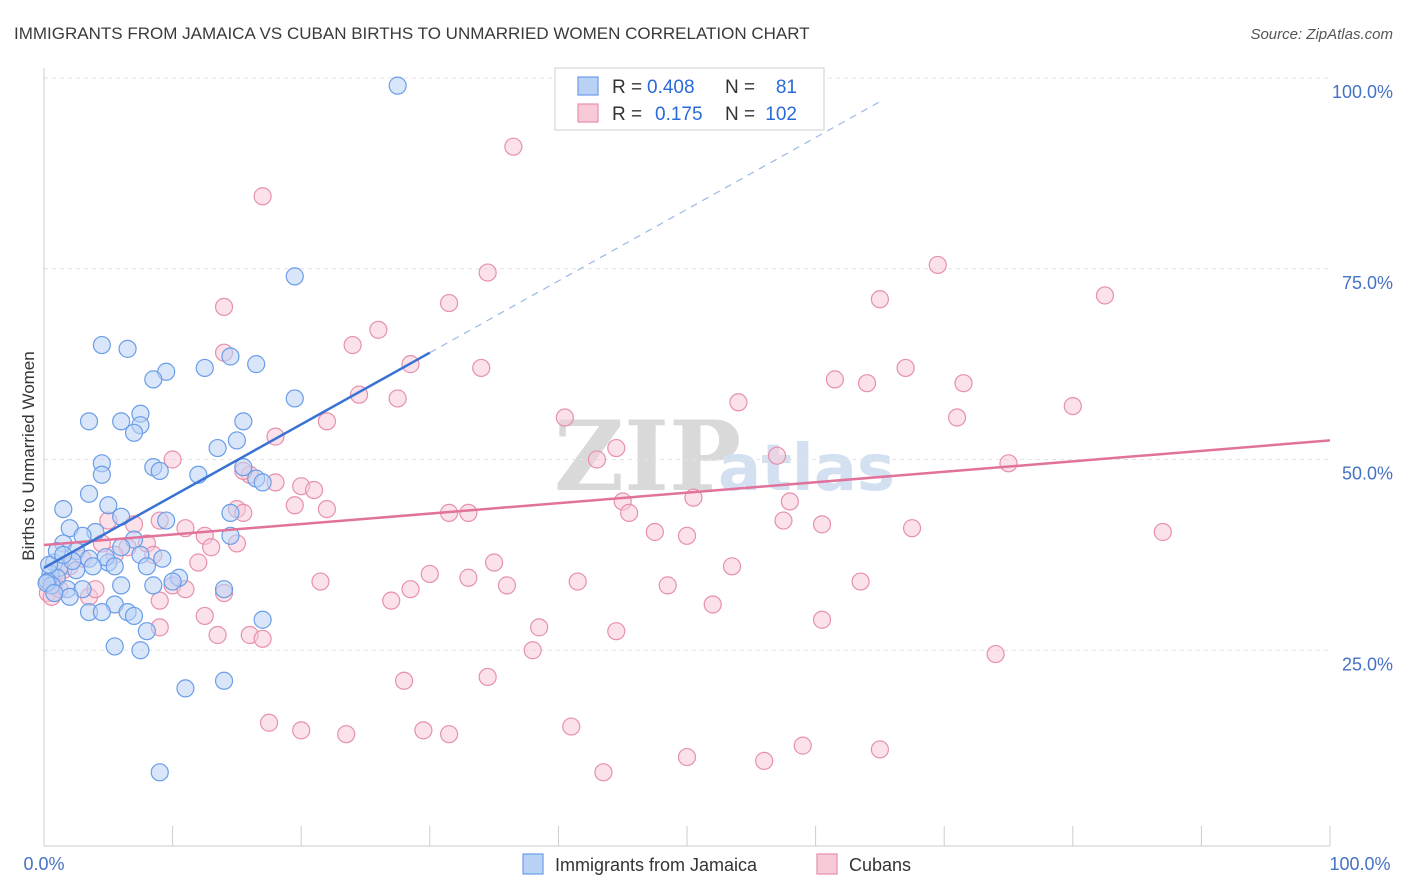 The height and width of the screenshot is (892, 1406). What do you see at coordinates (43, 864) in the screenshot?
I see `x-tick-label-min: 0.0%` at bounding box center [43, 864].